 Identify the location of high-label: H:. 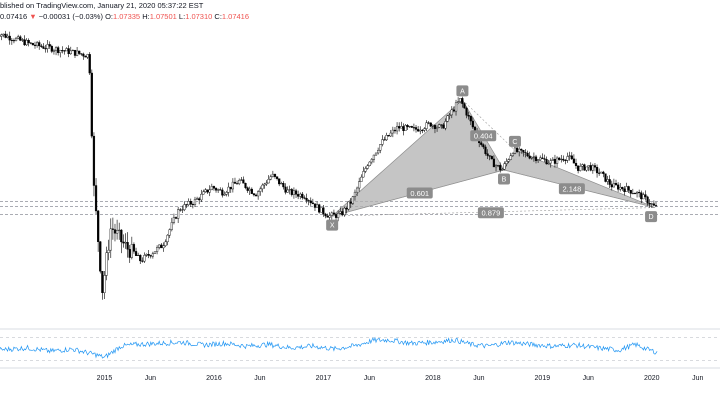
(146, 16).